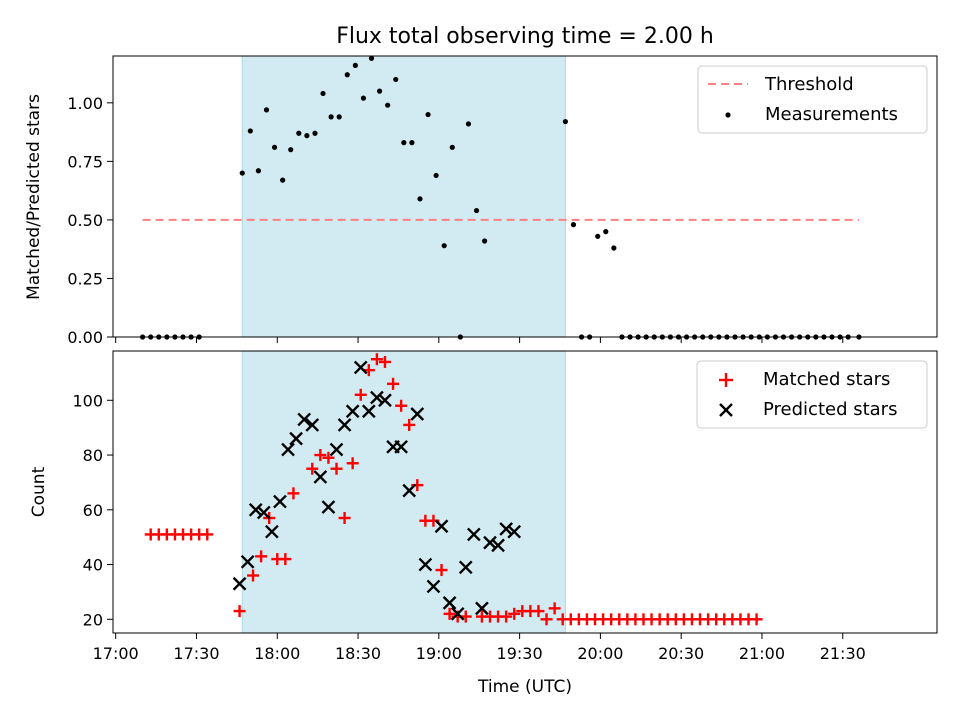 The width and height of the screenshot is (960, 720). Describe the element at coordinates (812, 394) in the screenshot. I see `bottom-legend: Matched stars Predicted stars` at that location.